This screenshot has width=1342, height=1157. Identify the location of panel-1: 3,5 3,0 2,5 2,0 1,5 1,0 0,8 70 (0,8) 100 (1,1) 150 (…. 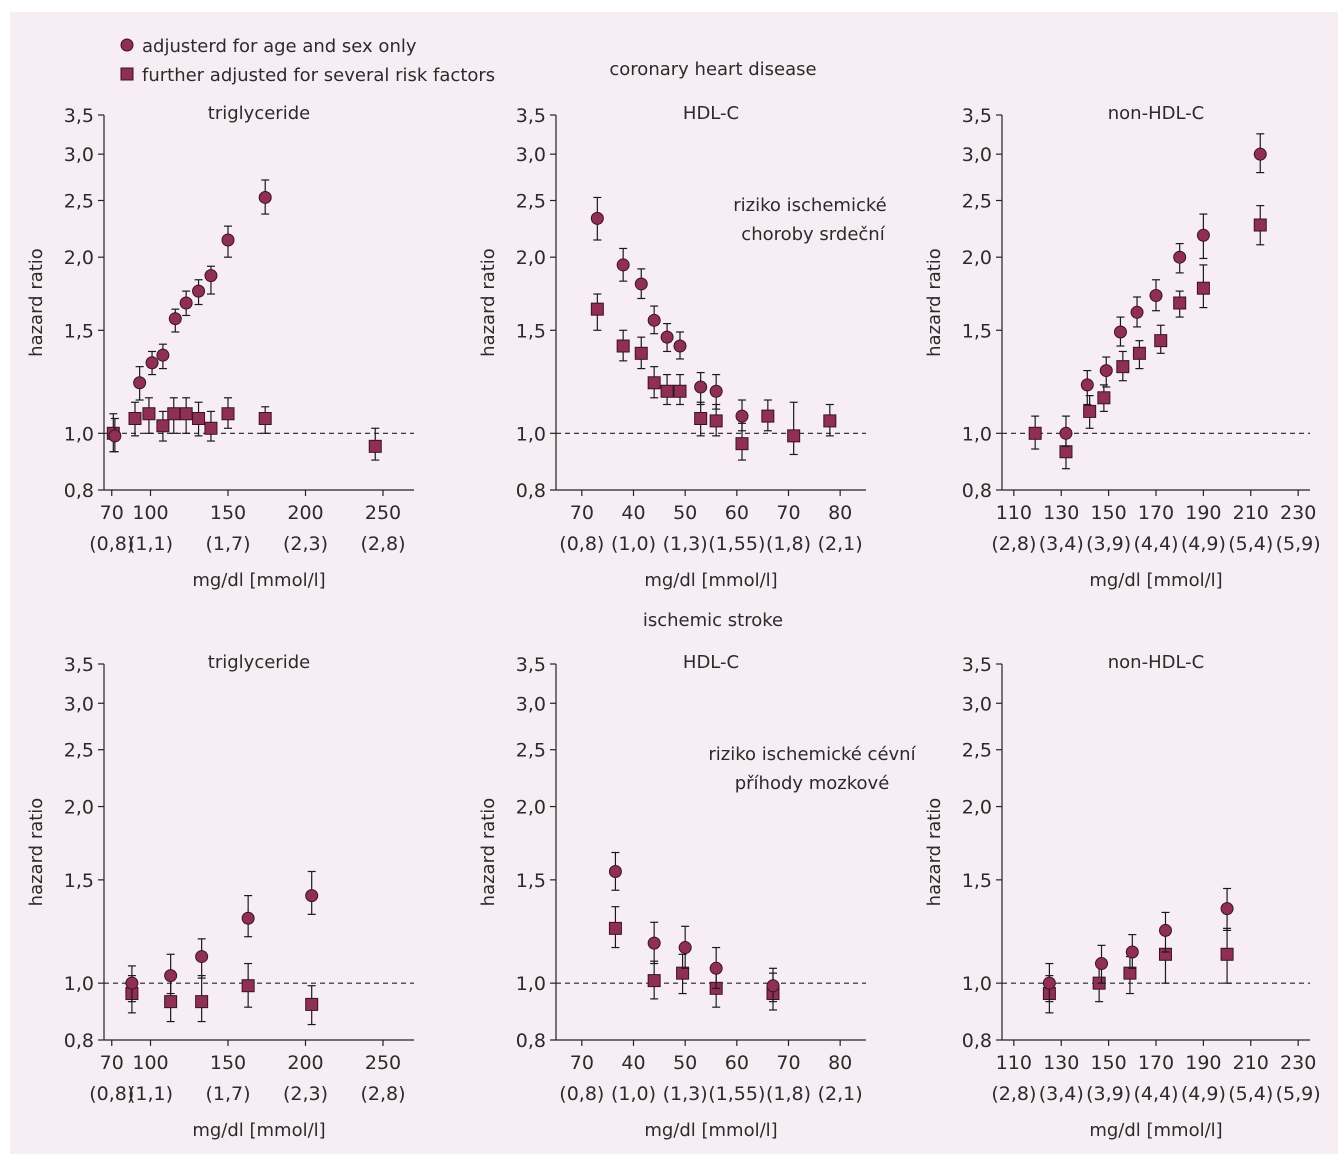
(220, 347).